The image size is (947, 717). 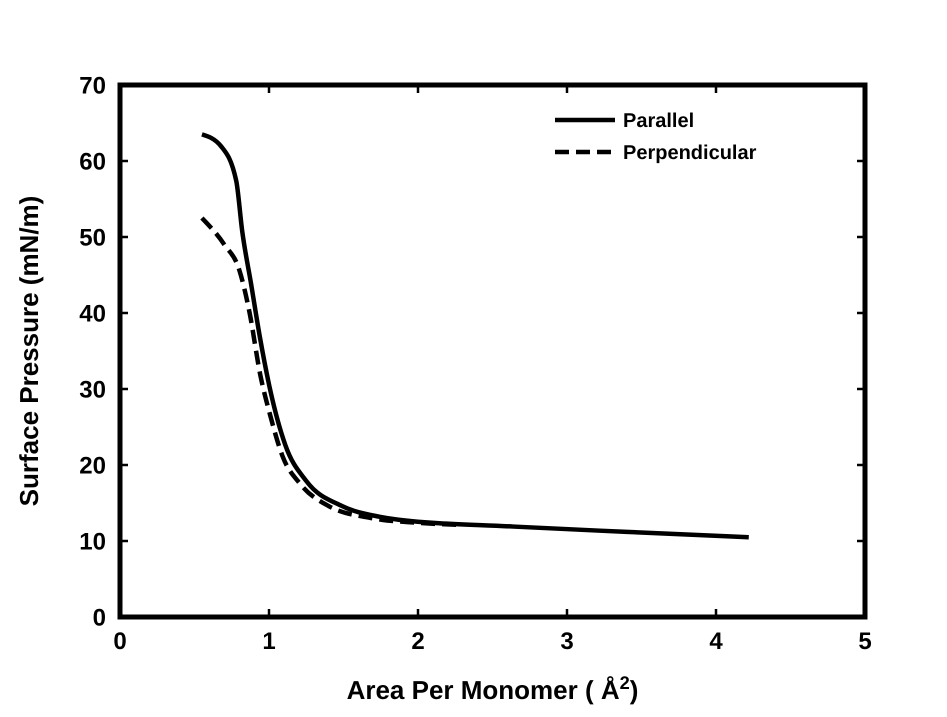 What do you see at coordinates (716, 641) in the screenshot?
I see `x-tick-label: 4` at bounding box center [716, 641].